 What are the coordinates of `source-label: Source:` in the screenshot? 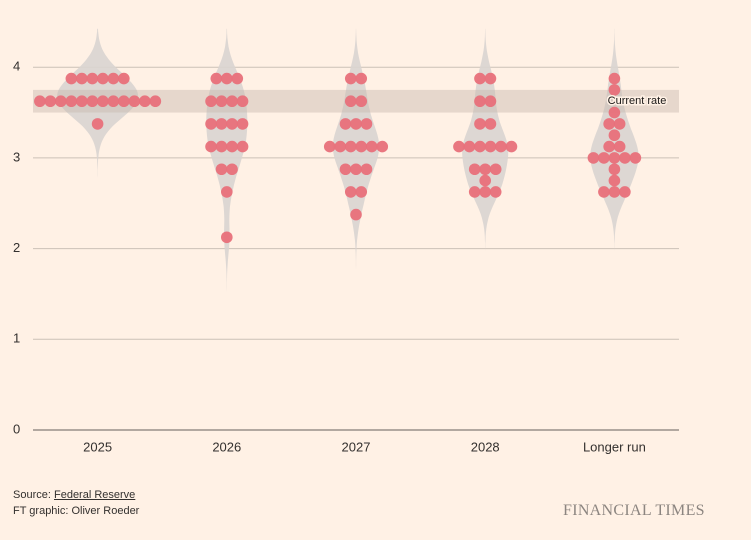 It's located at (32, 495).